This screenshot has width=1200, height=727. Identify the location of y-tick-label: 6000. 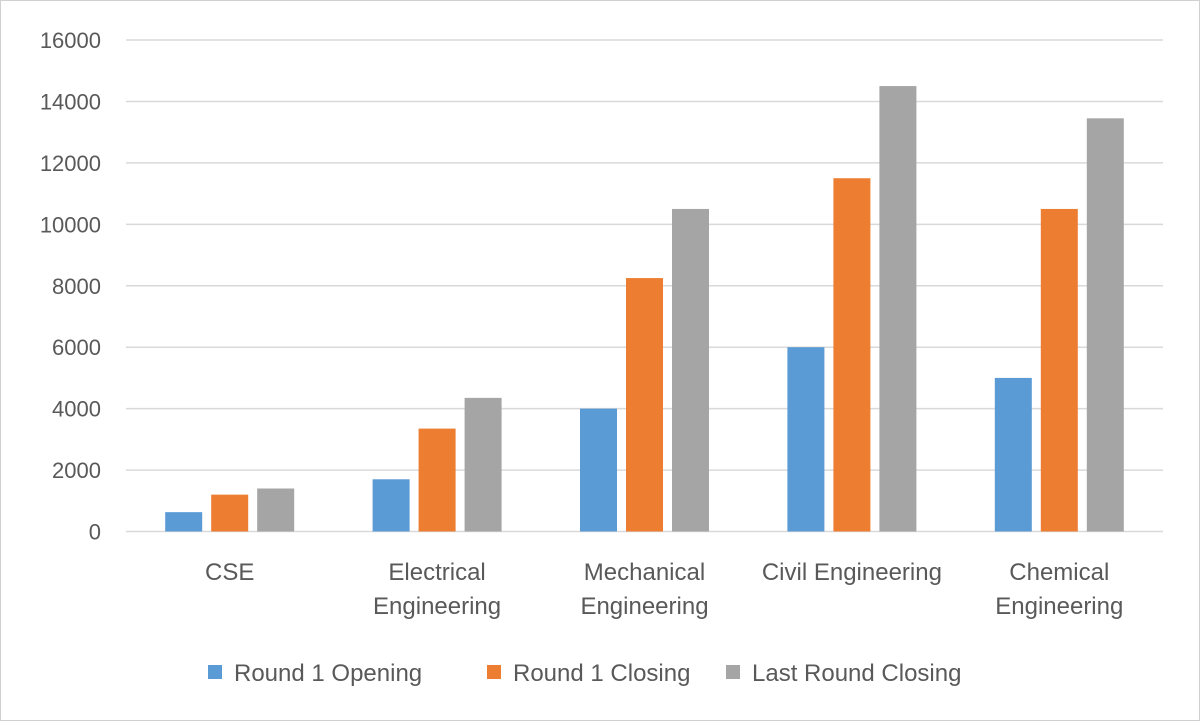
(76, 347).